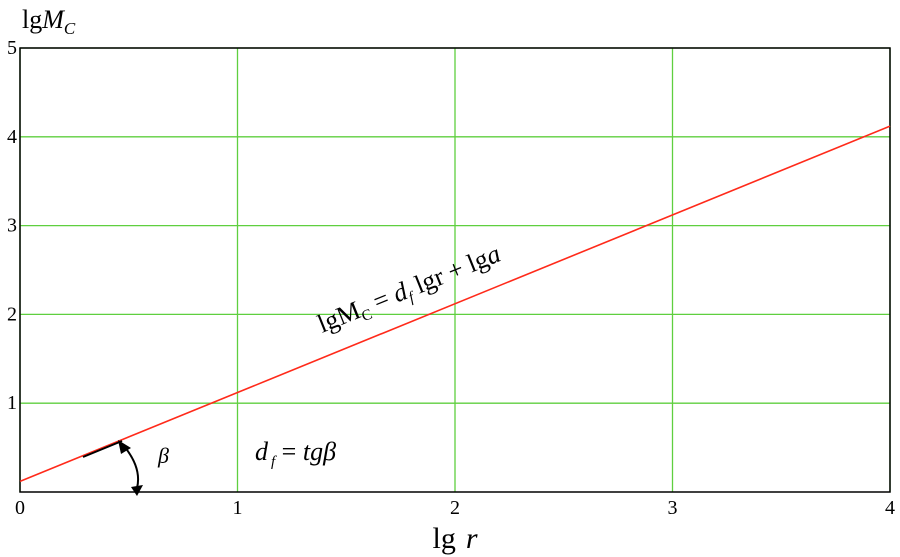 The image size is (900, 557). I want to click on angle-label: β, so click(163, 455).